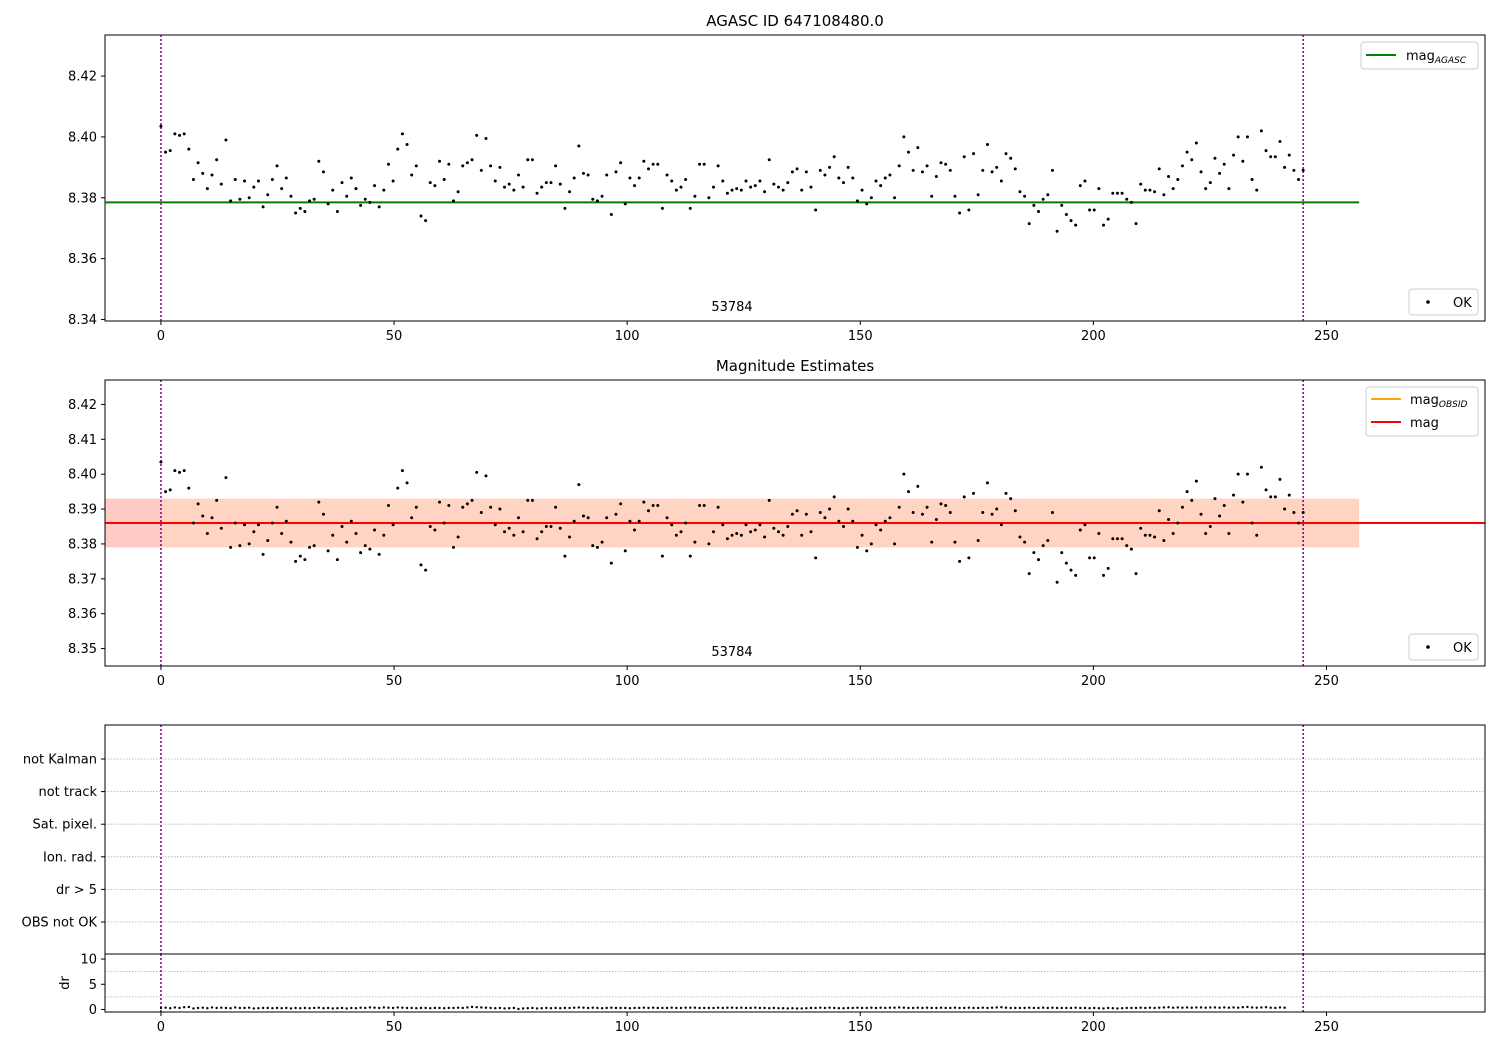 This screenshot has height=1050, width=1500. Describe the element at coordinates (394, 681) in the screenshot. I see `x-tick-label: 50` at that location.